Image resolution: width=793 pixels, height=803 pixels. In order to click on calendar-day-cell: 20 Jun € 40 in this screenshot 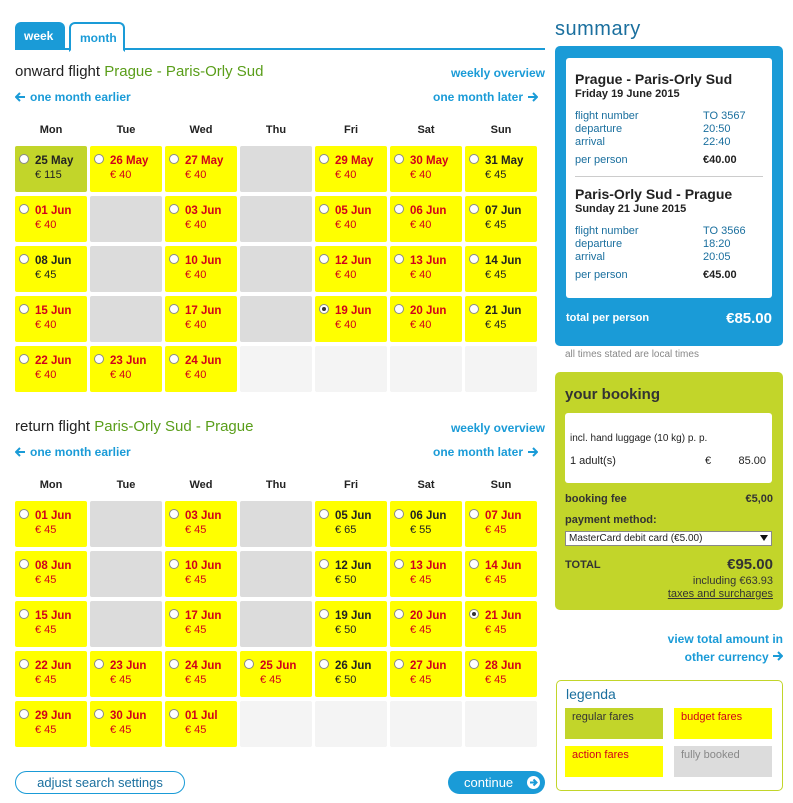, I will do `click(426, 319)`.